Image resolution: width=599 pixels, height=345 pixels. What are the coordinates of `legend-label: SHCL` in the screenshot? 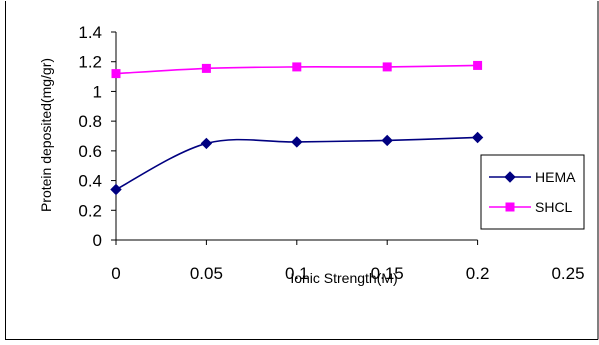 It's located at (554, 207).